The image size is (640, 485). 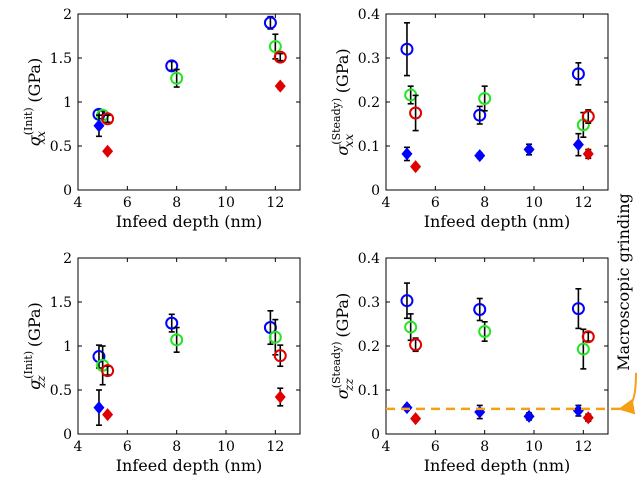 What do you see at coordinates (67, 435) in the screenshot?
I see `y-tick-label: 0` at bounding box center [67, 435].